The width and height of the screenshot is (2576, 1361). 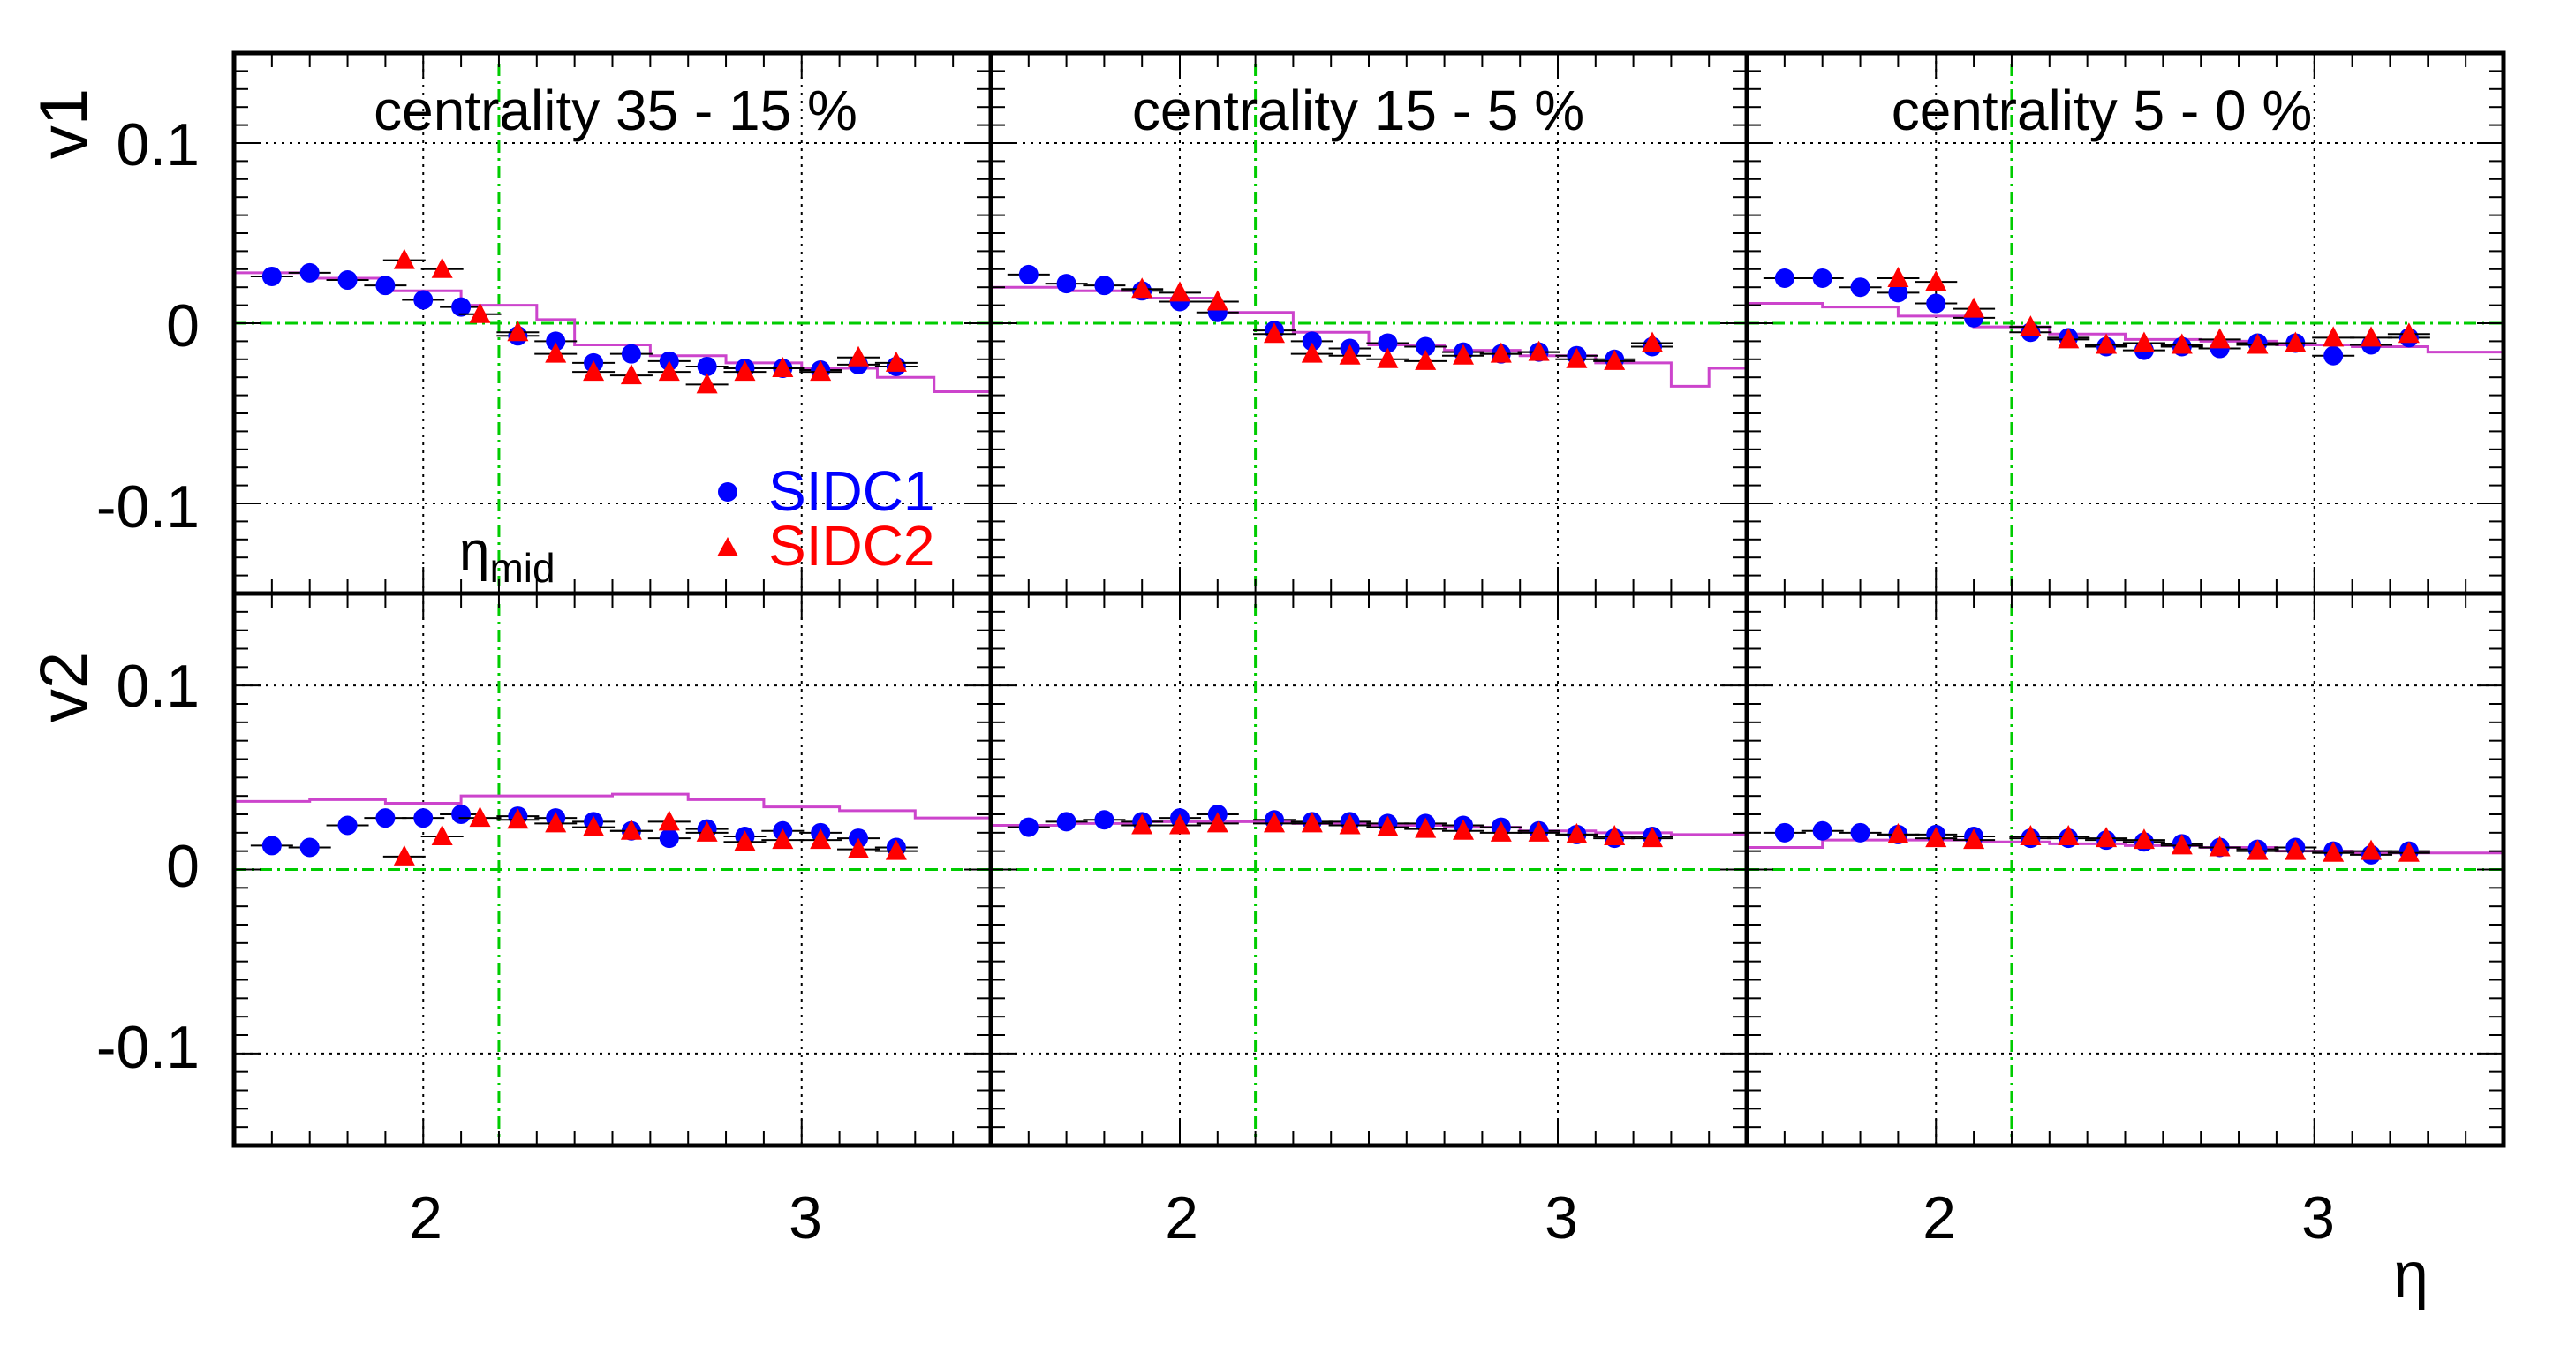 What do you see at coordinates (728, 546) in the screenshot?
I see `legend-marker-sidc2` at bounding box center [728, 546].